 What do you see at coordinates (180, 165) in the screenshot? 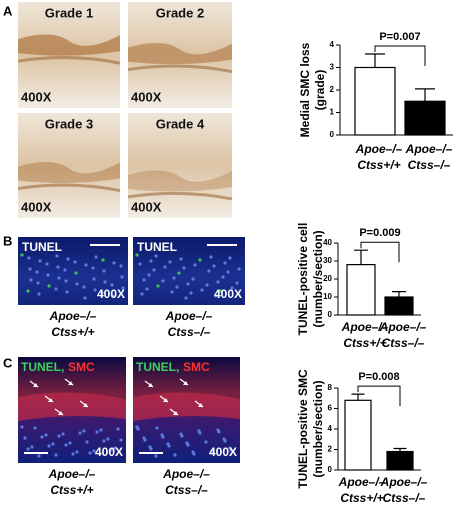
I see `micrograph` at bounding box center [180, 165].